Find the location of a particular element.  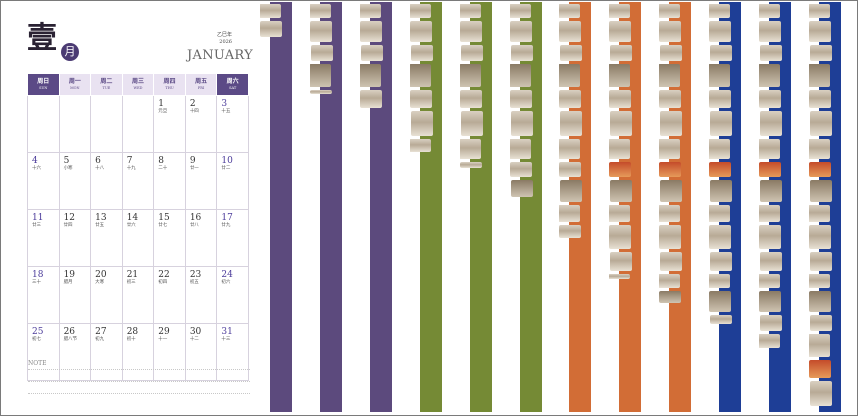

lunar-date: 初四 is located at coordinates (163, 282).